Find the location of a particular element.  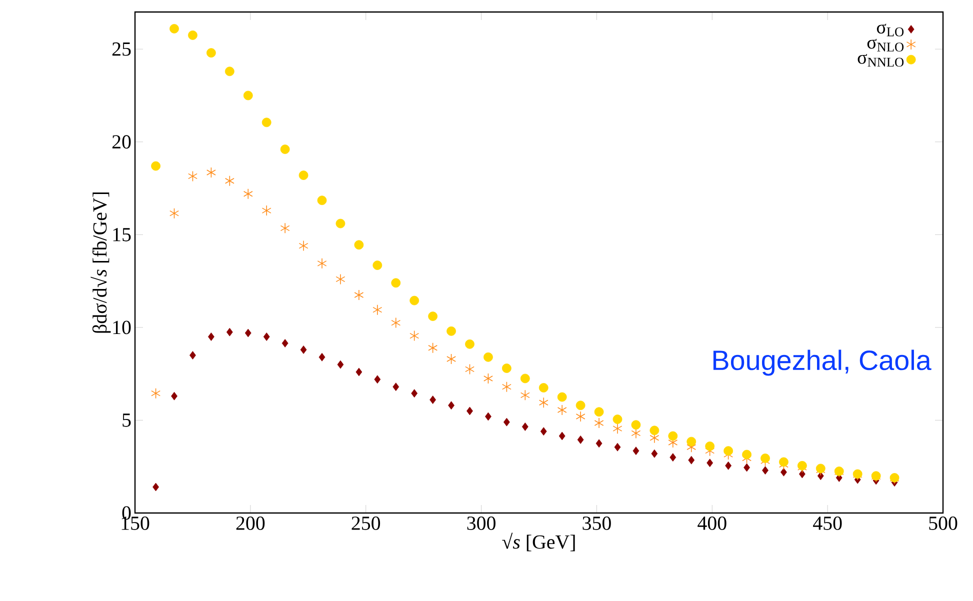

x-tick-label: 350 is located at coordinates (596, 523).